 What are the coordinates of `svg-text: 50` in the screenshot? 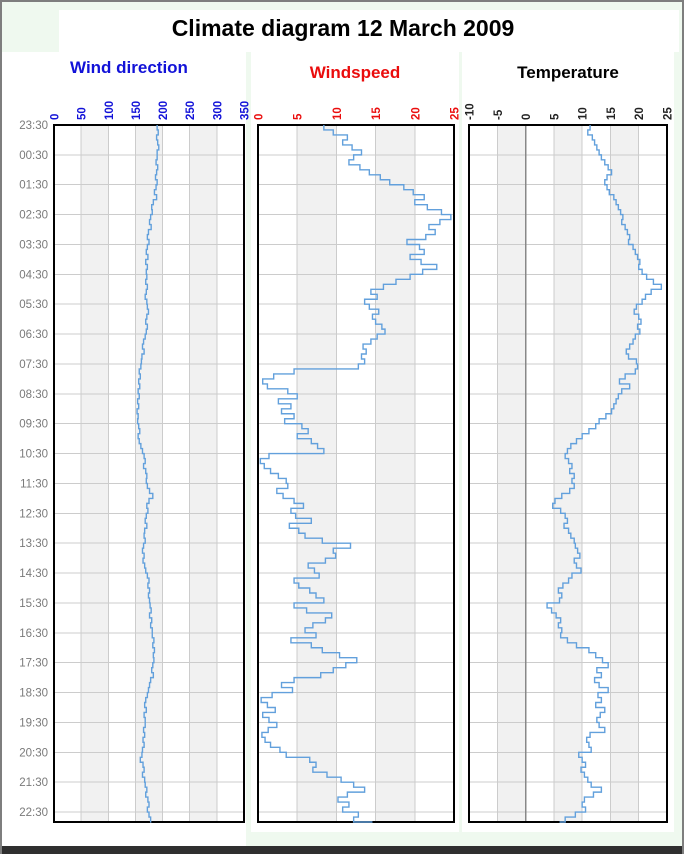 It's located at (83, 113).